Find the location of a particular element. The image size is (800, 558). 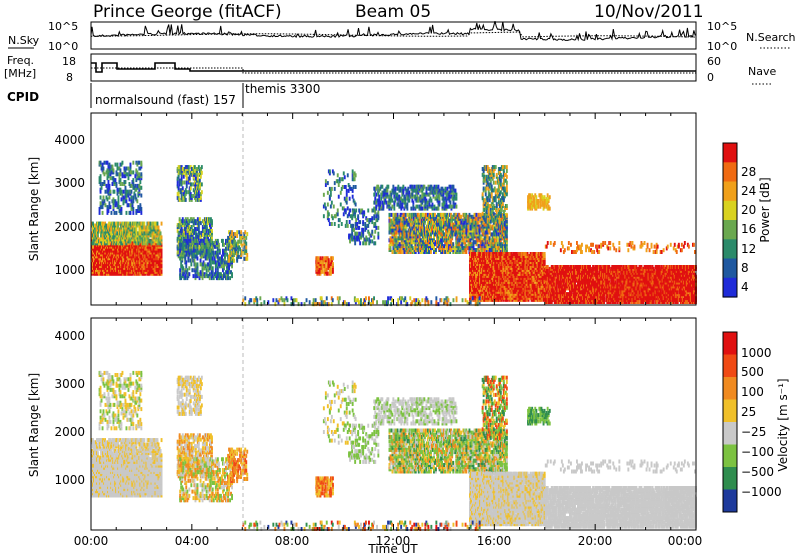

station-title: Prince George (fitACF) is located at coordinates (187, 12).